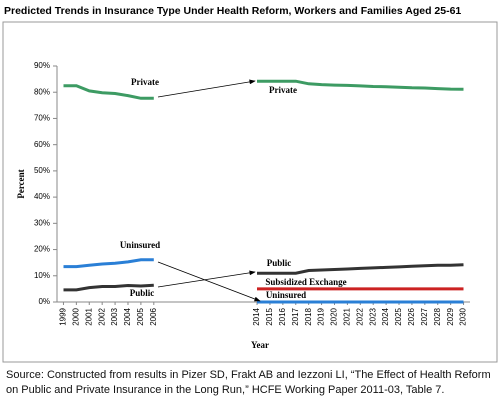 This screenshot has width=500, height=405. I want to click on x-tick-label: 2000, so click(75, 316).